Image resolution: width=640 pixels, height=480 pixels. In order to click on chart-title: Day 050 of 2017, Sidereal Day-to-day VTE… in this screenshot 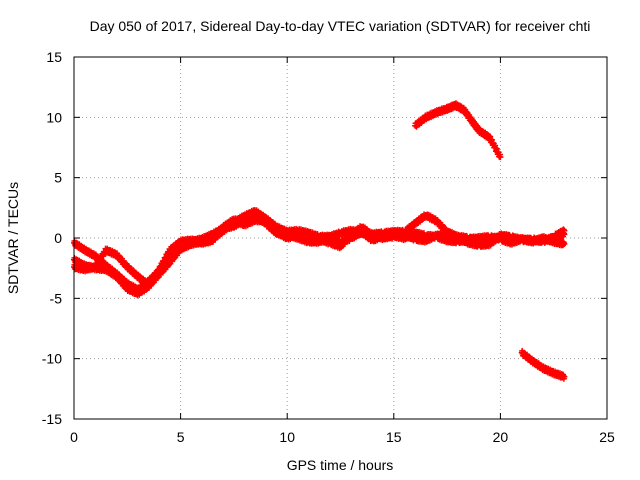, I will do `click(340, 26)`.